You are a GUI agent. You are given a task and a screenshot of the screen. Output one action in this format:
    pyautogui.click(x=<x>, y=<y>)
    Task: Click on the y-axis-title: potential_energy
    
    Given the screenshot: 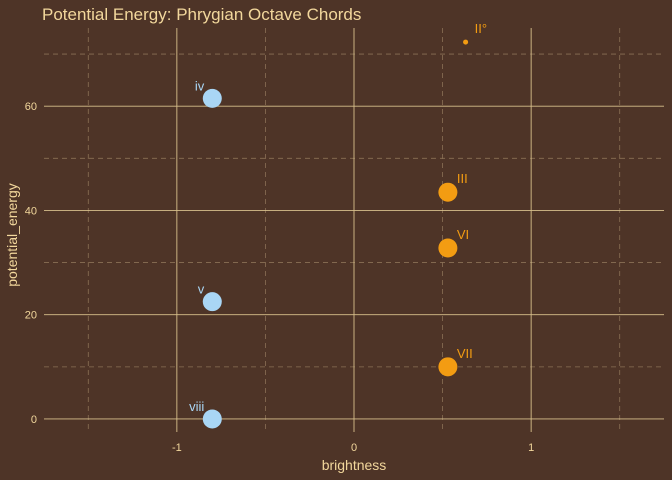 What is the action you would take?
    pyautogui.click(x=12, y=235)
    